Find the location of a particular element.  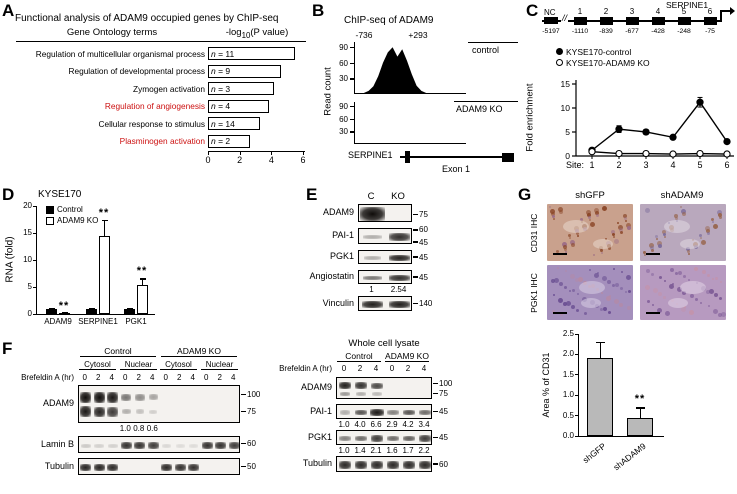

marker-value: 50 is located at coordinates (251, 466).